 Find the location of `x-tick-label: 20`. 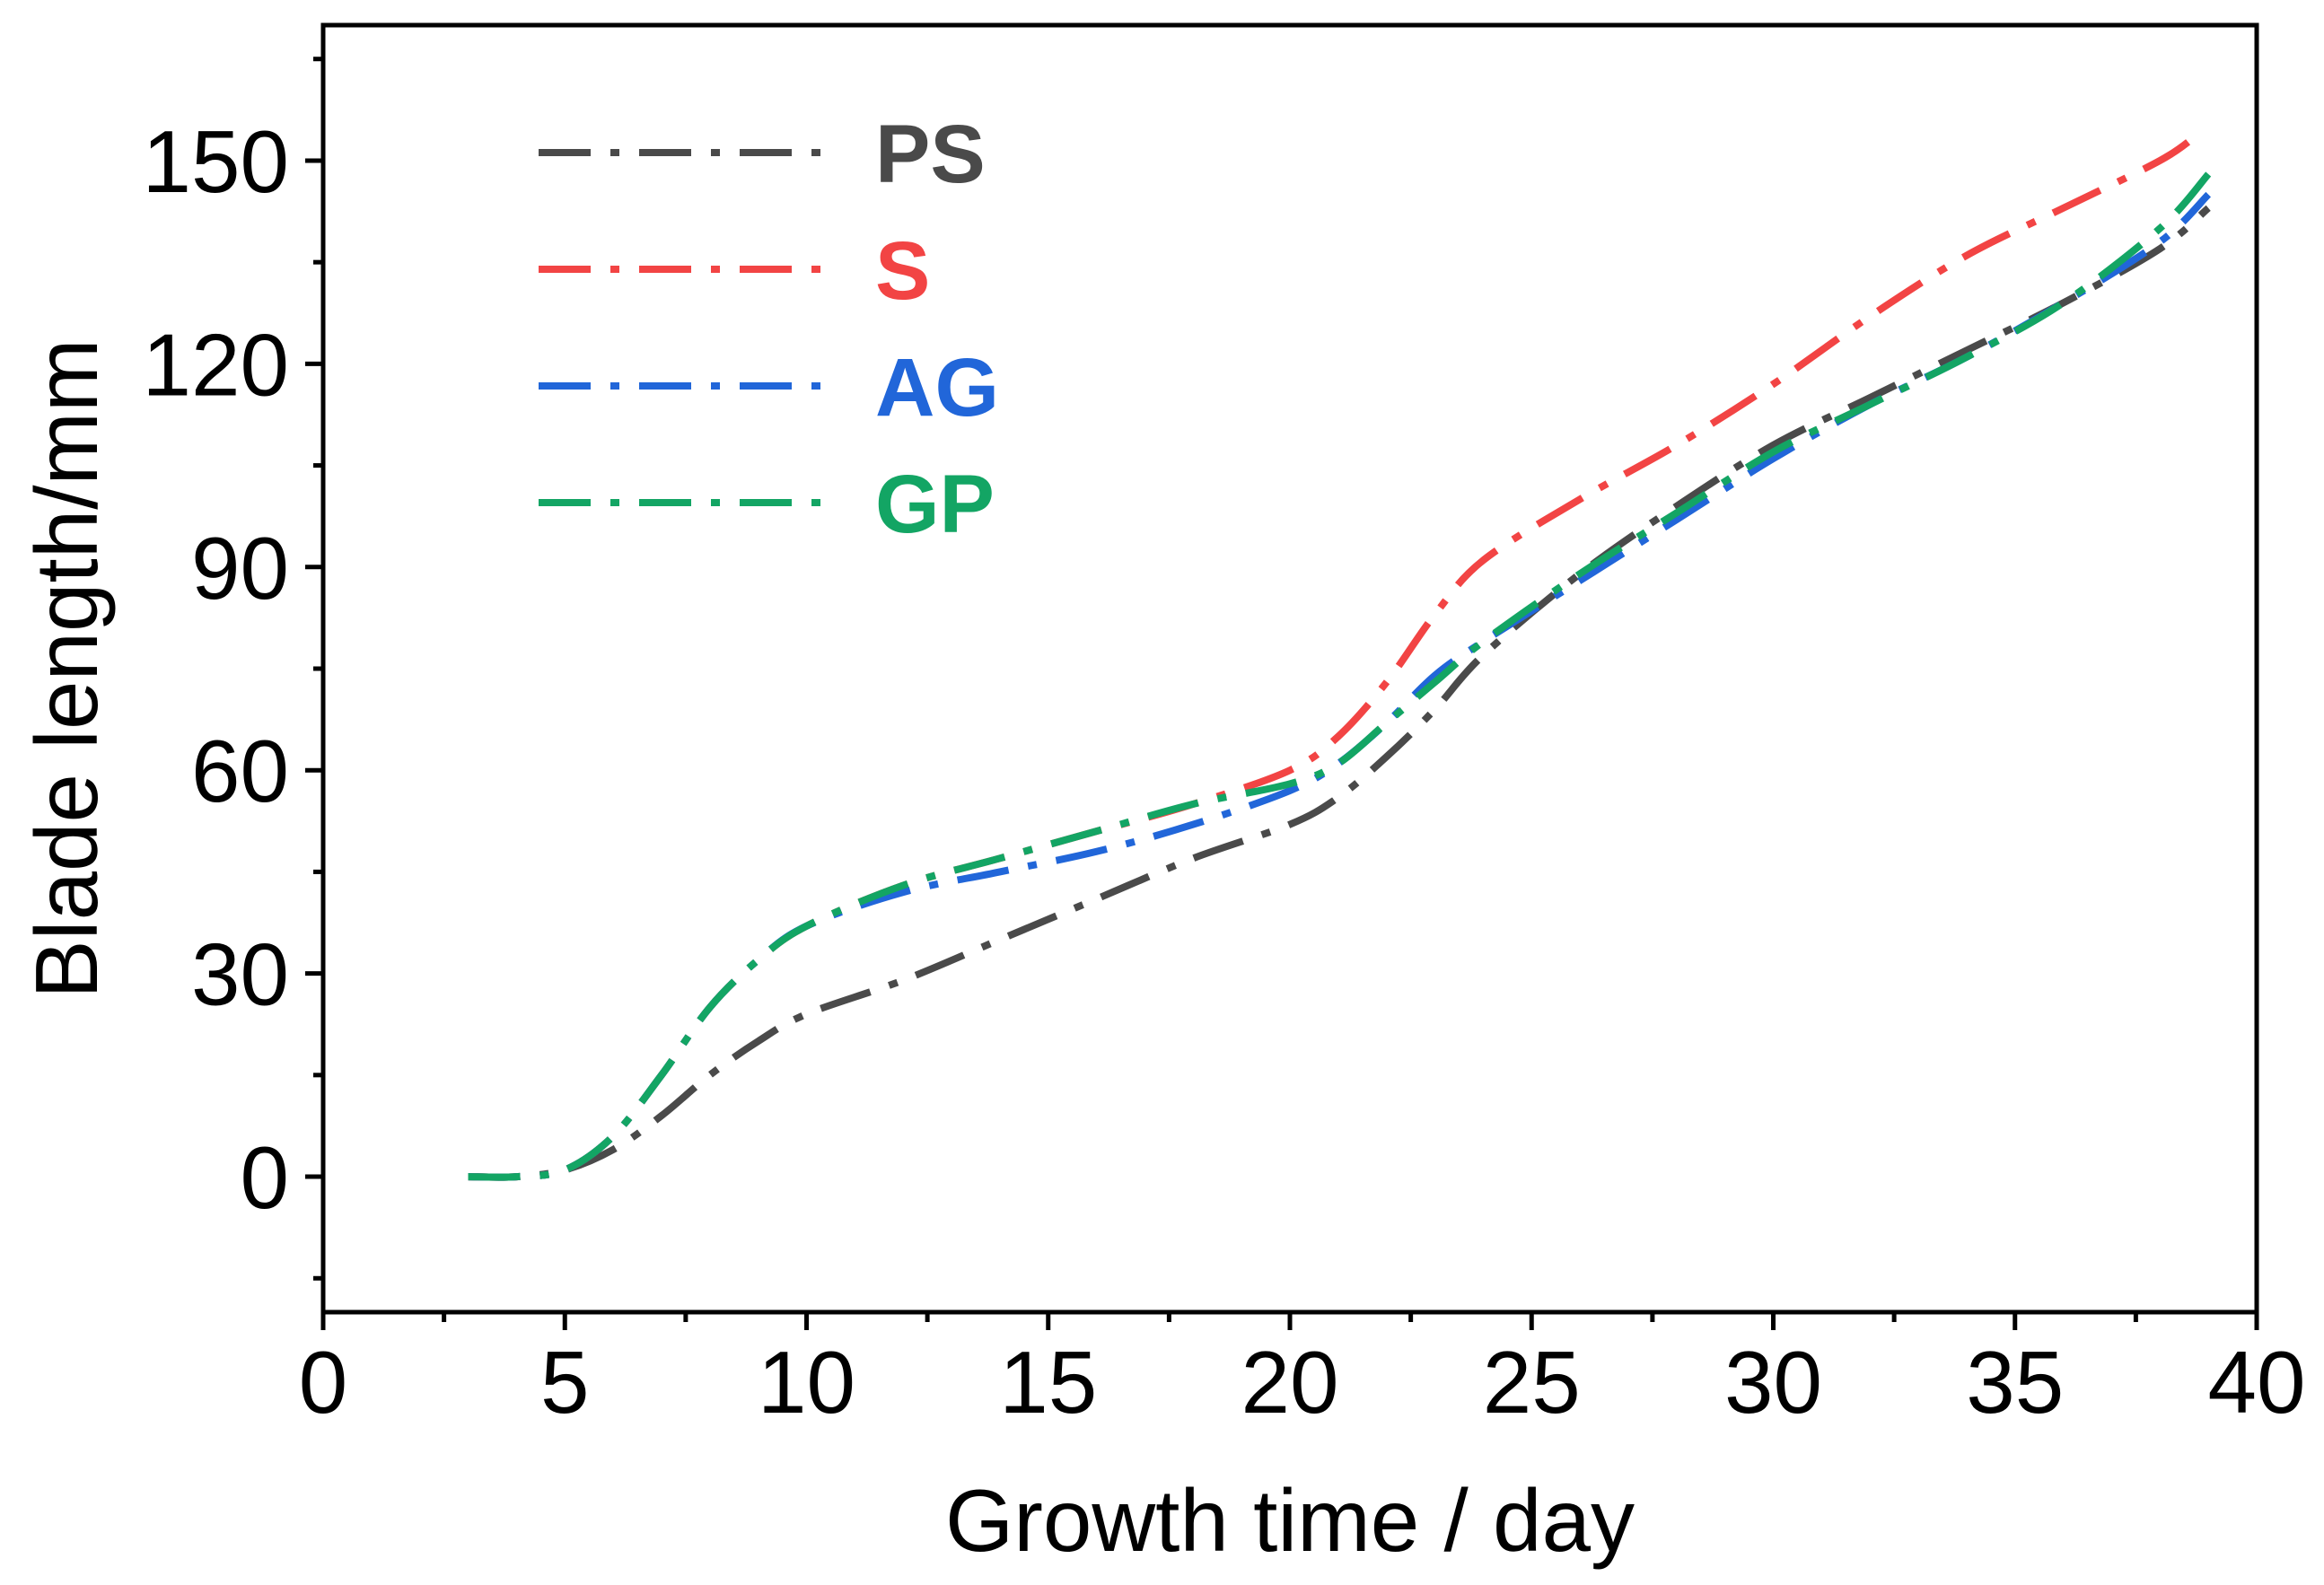

x-tick-label: 20 is located at coordinates (1289, 1382).